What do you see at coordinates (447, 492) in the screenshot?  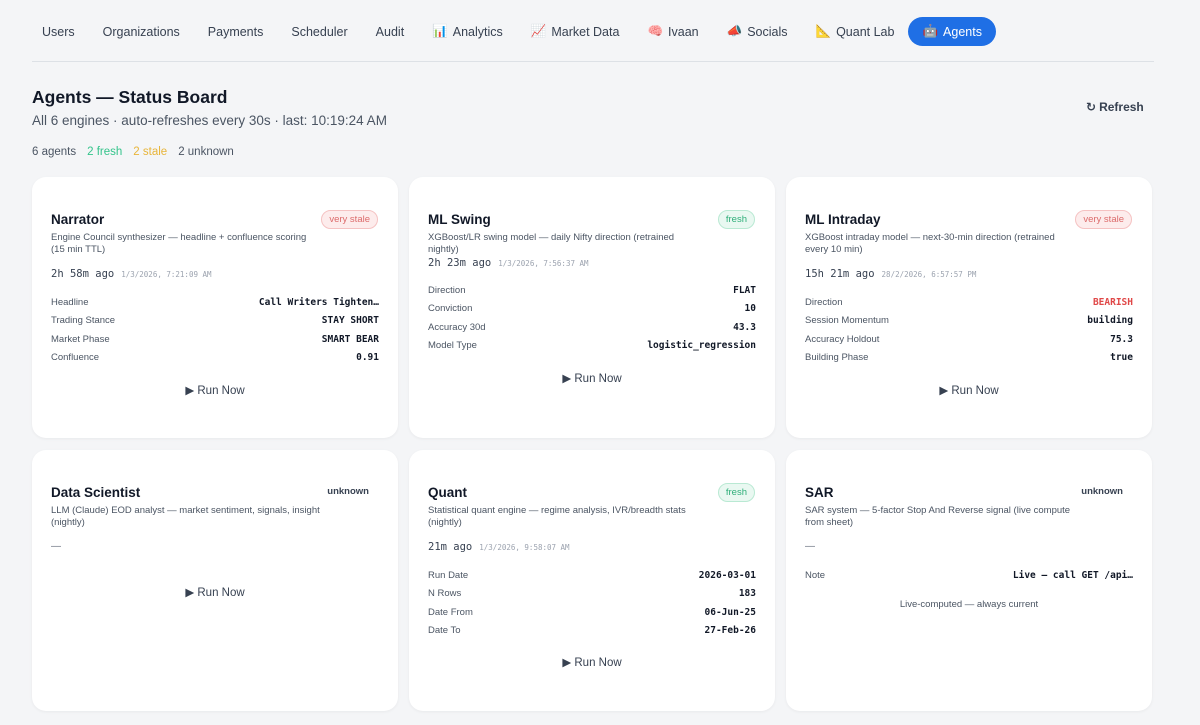 I see `agent-name: Quant` at bounding box center [447, 492].